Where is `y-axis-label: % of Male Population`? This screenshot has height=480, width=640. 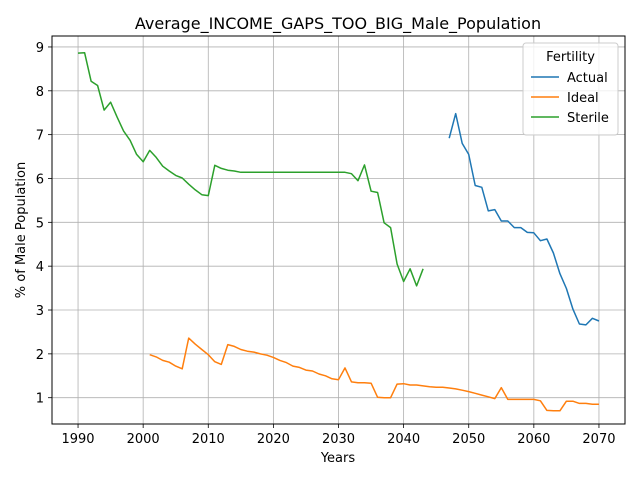
y-axis-label: % of Male Population is located at coordinates (21, 230).